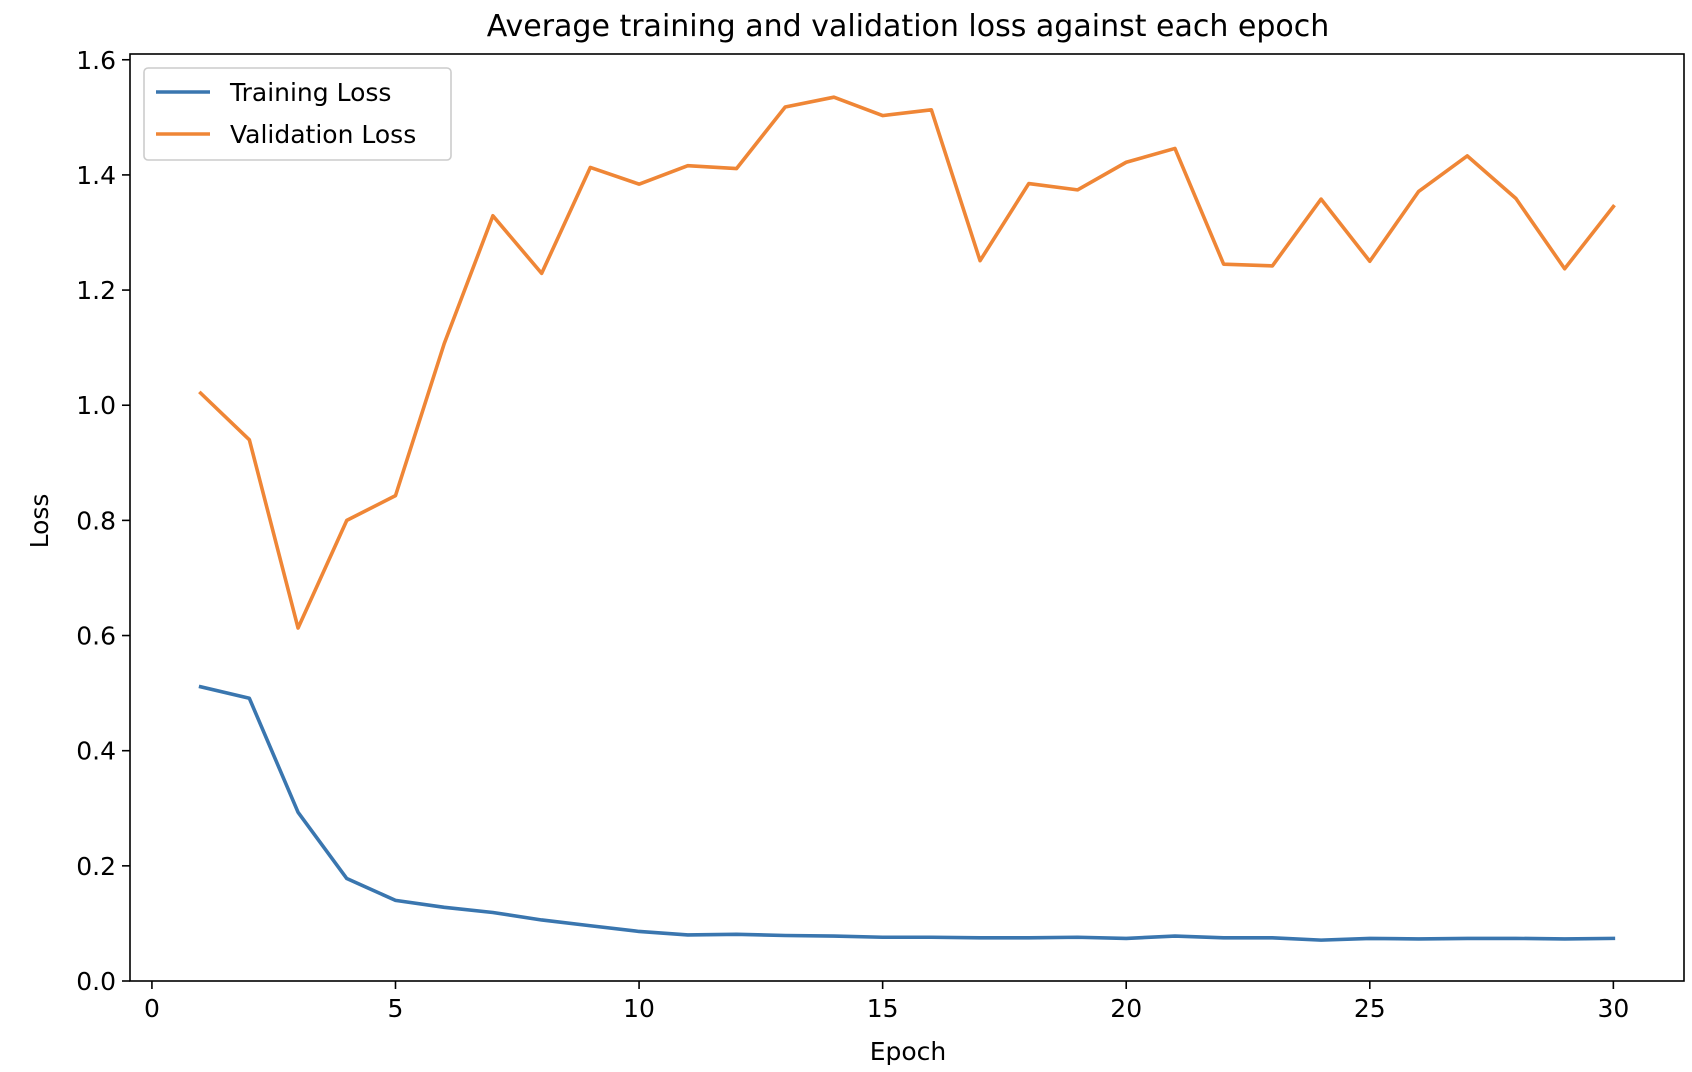  I want to click on legend-box, so click(297, 114).